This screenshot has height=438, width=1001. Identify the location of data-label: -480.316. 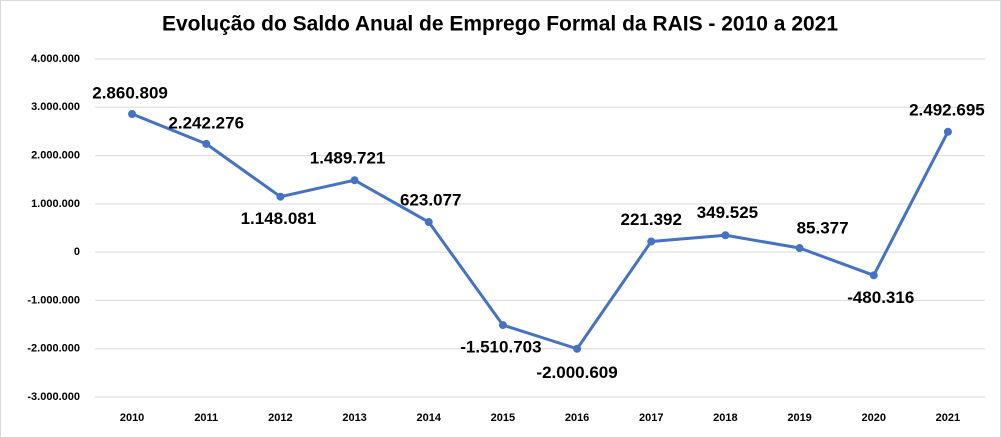
(880, 297).